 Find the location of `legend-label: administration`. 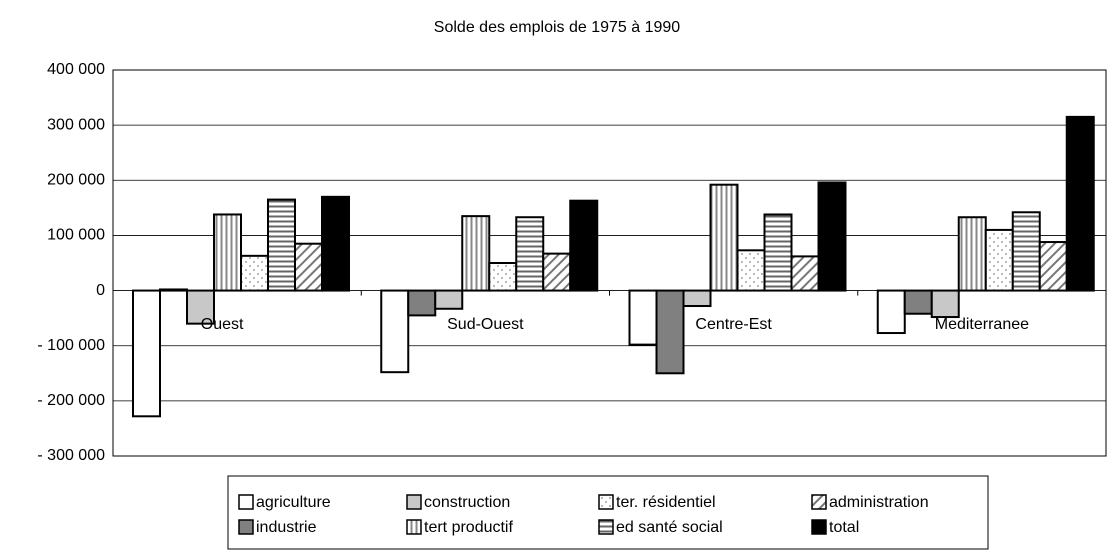

legend-label: administration is located at coordinates (879, 502).